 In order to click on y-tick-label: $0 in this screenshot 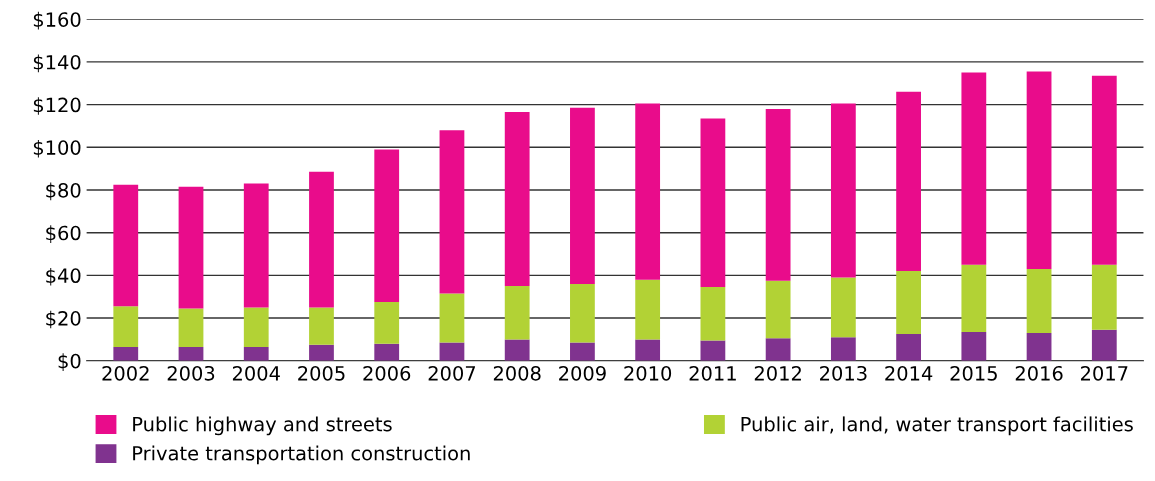, I will do `click(69, 362)`.